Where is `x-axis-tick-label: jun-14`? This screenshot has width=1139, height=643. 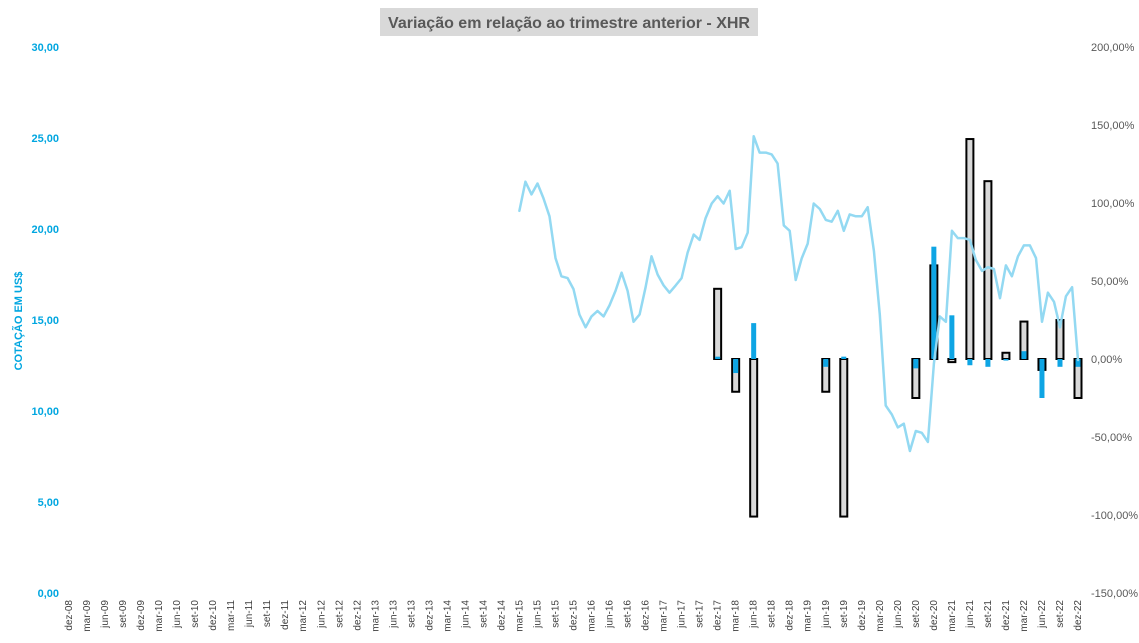
x-axis-tick-label: jun-14 is located at coordinates (465, 614).